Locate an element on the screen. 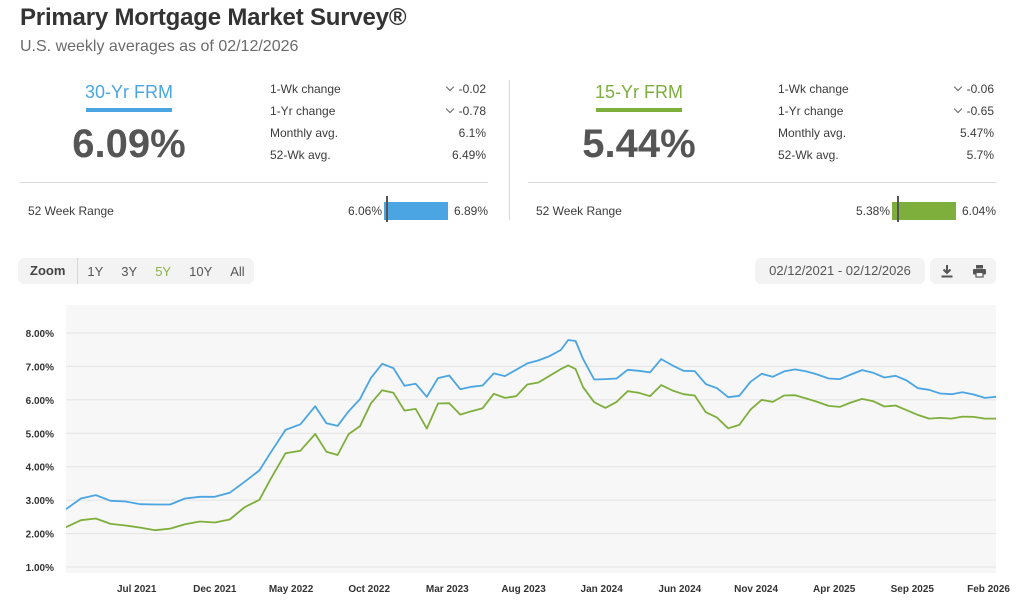 The width and height of the screenshot is (1024, 607). rate-name-underline-15yr is located at coordinates (639, 110).